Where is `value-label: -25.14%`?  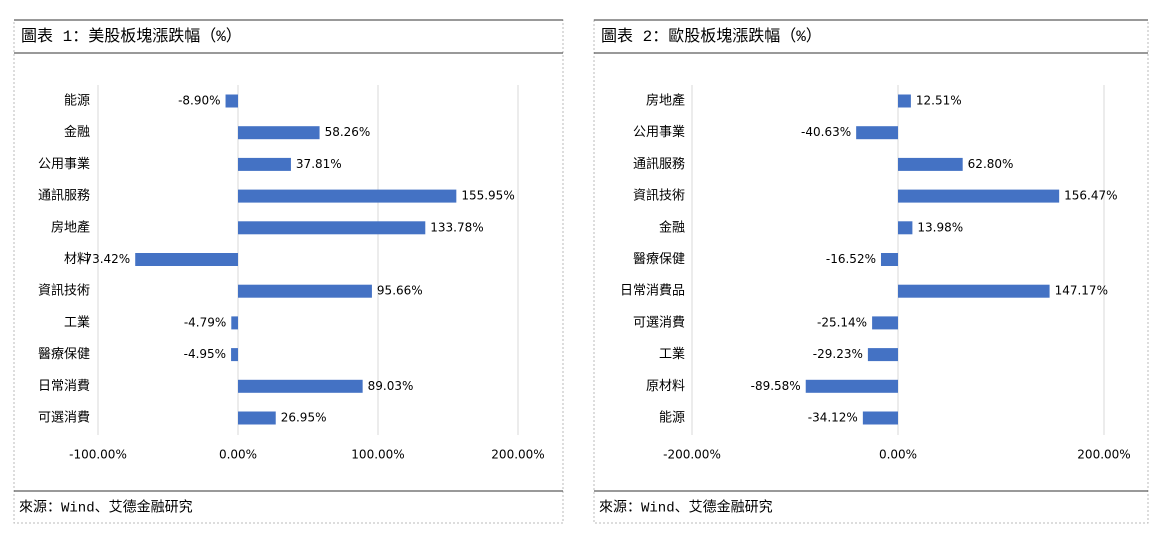
value-label: -25.14% is located at coordinates (842, 322).